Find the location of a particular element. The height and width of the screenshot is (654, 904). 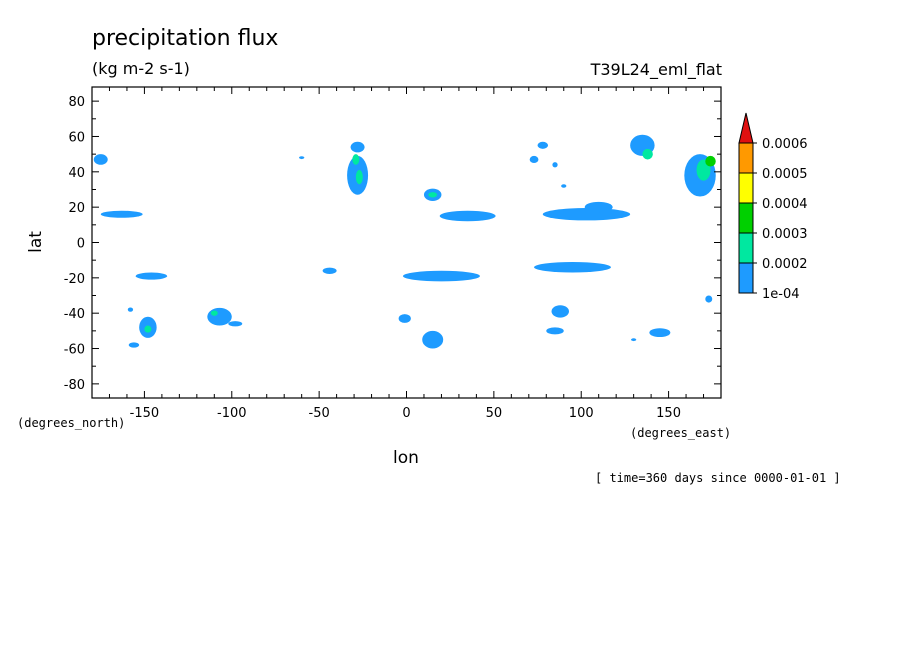

y-tick-label: 20 is located at coordinates (76, 208).